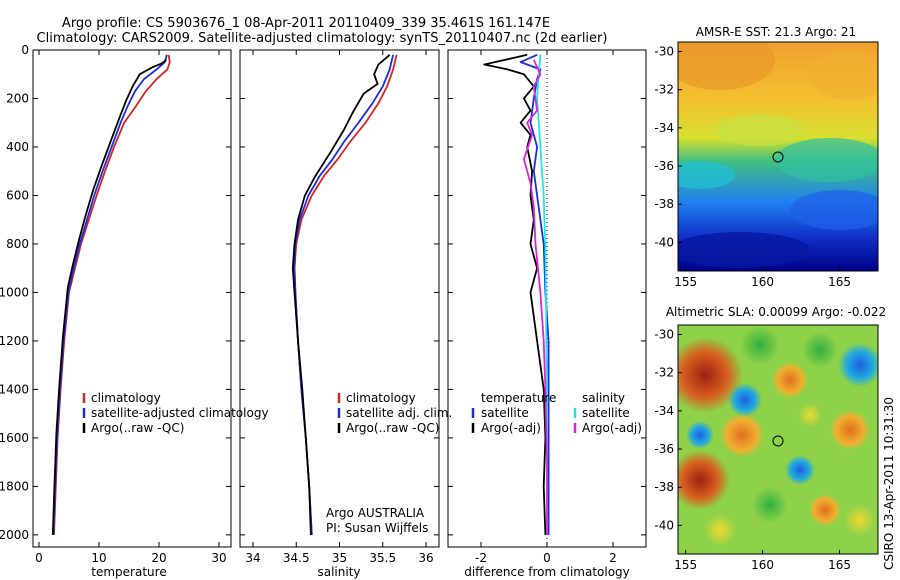  I want to click on legend-label-sal-satellite: satellite, so click(606, 413).